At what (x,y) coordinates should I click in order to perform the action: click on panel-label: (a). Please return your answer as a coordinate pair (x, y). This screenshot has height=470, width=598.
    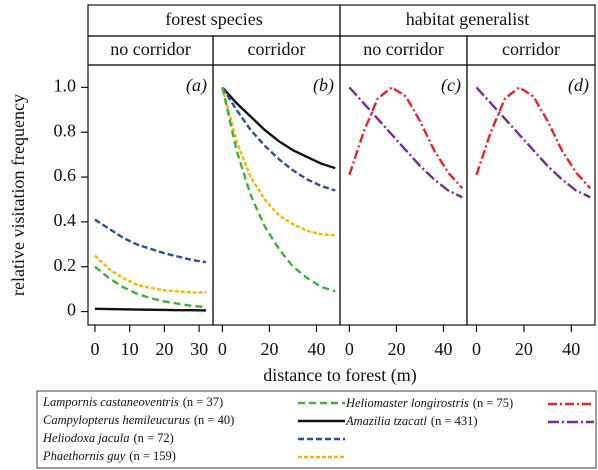
    Looking at the image, I should click on (196, 85).